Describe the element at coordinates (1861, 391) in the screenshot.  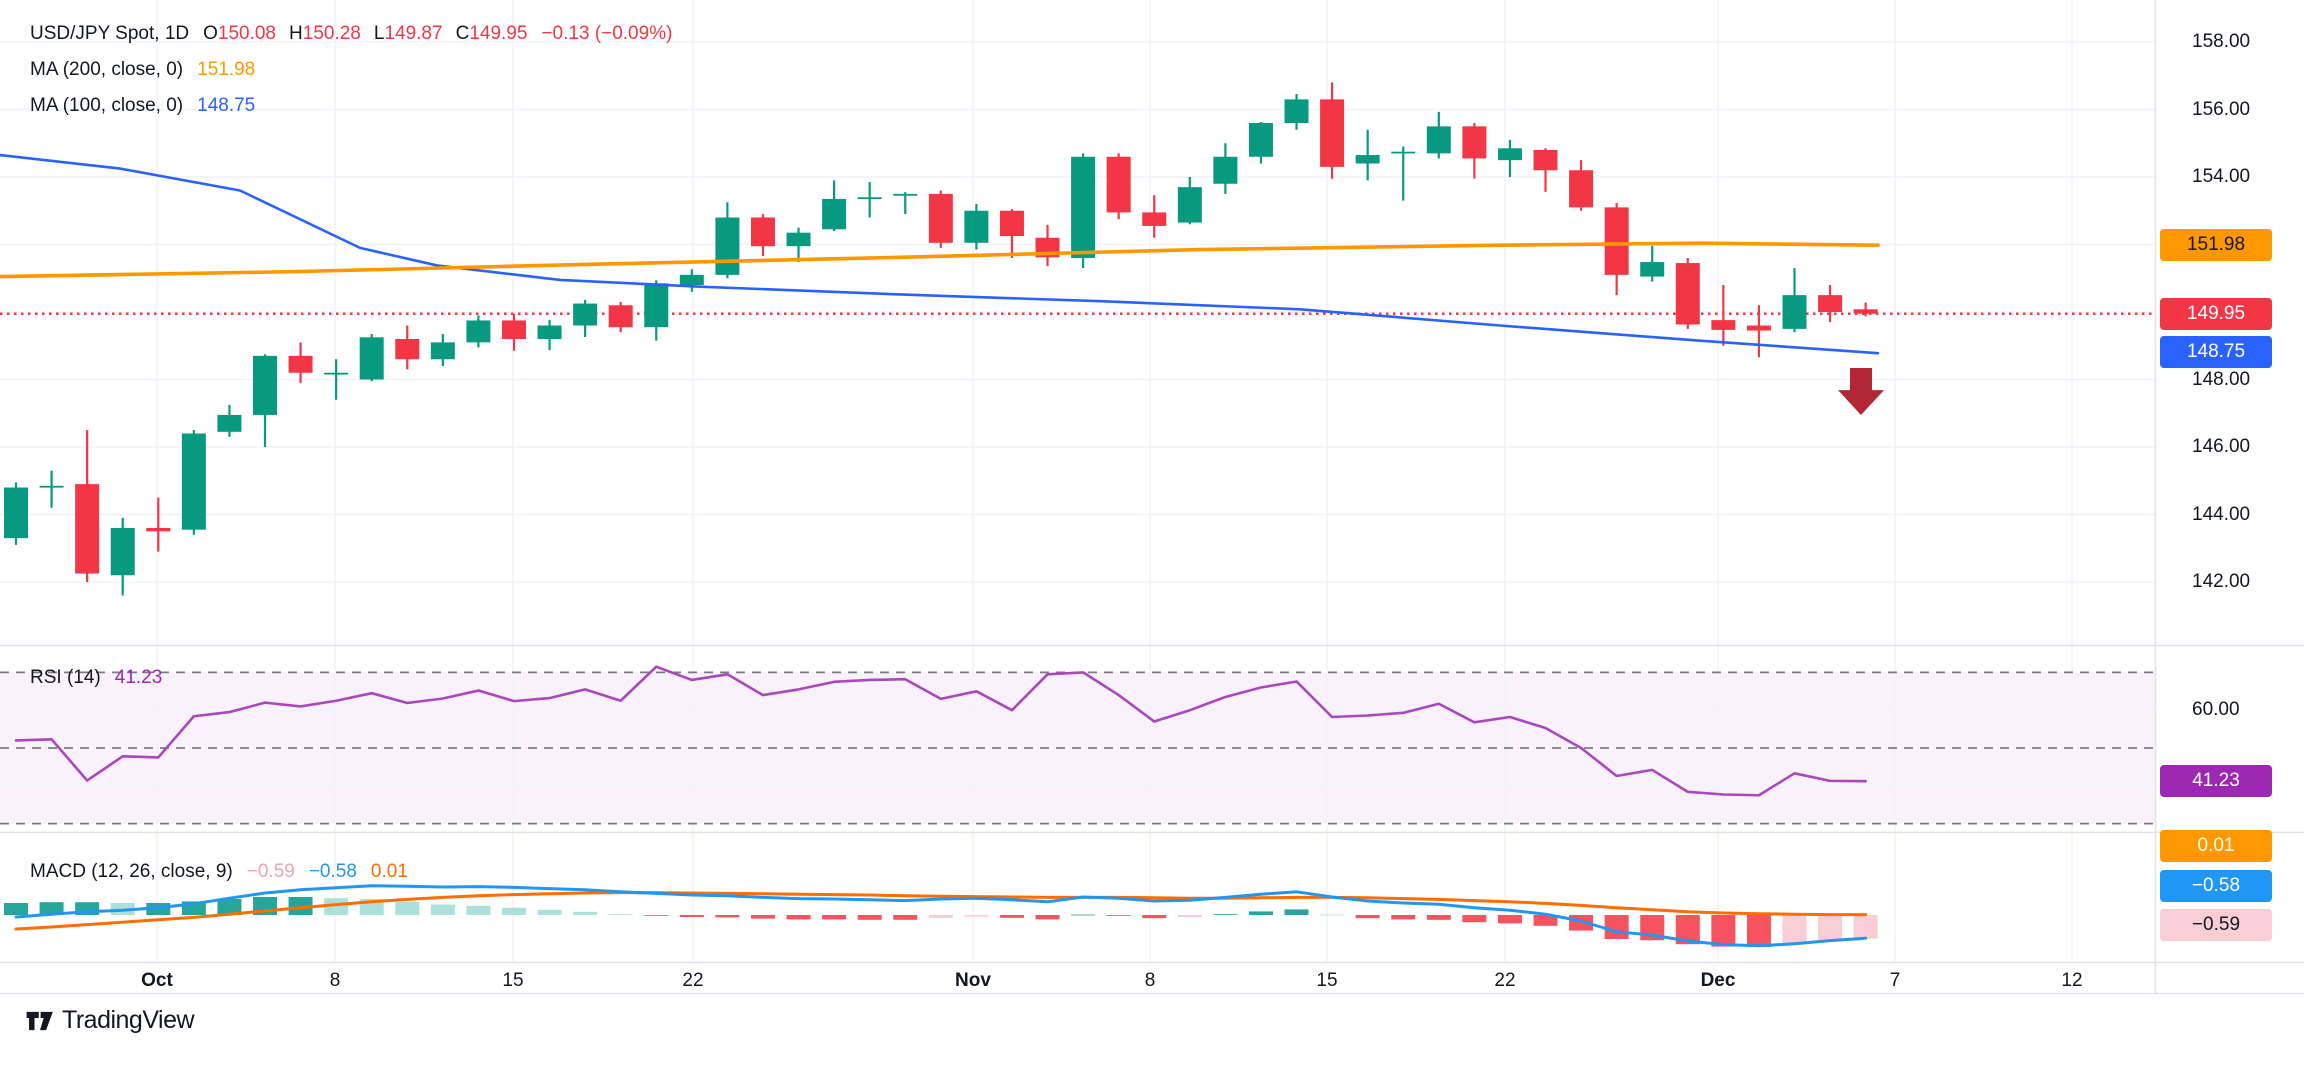
I see `down-arrow-marker` at that location.